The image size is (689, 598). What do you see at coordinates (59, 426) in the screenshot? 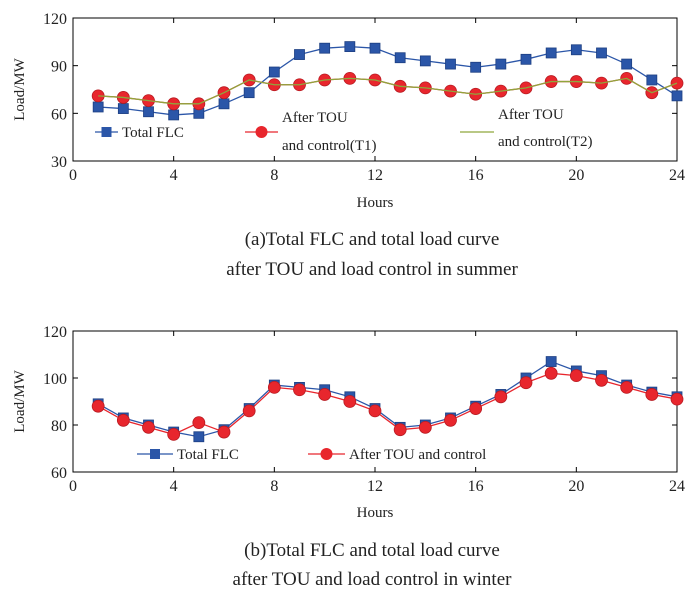
I see `y-tick-label: 80` at bounding box center [59, 426].